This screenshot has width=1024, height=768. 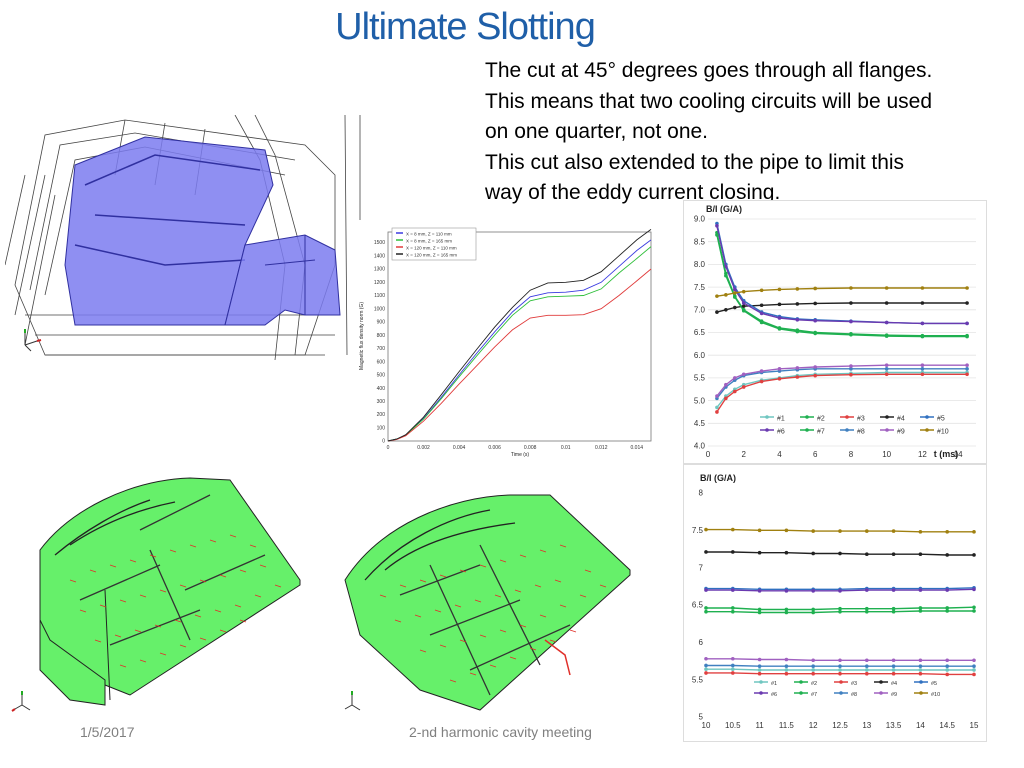 I want to click on y-tick-label: 5, so click(x=701, y=717).